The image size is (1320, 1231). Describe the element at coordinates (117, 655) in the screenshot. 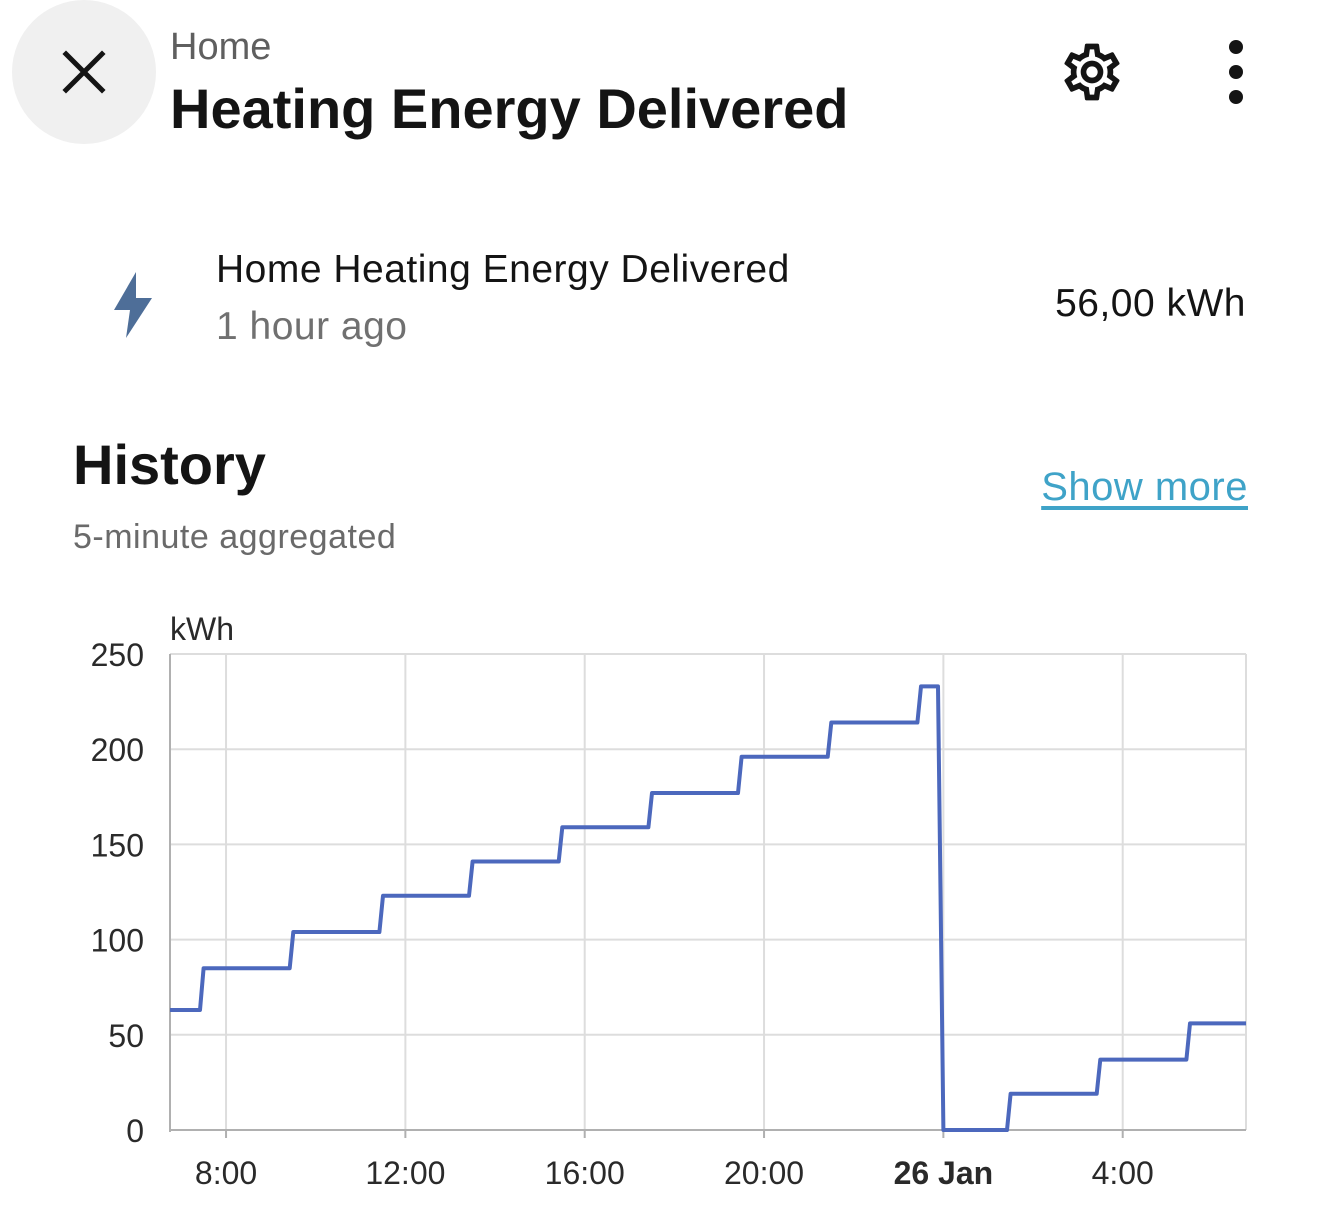

I see `y-tick-label: 250` at that location.